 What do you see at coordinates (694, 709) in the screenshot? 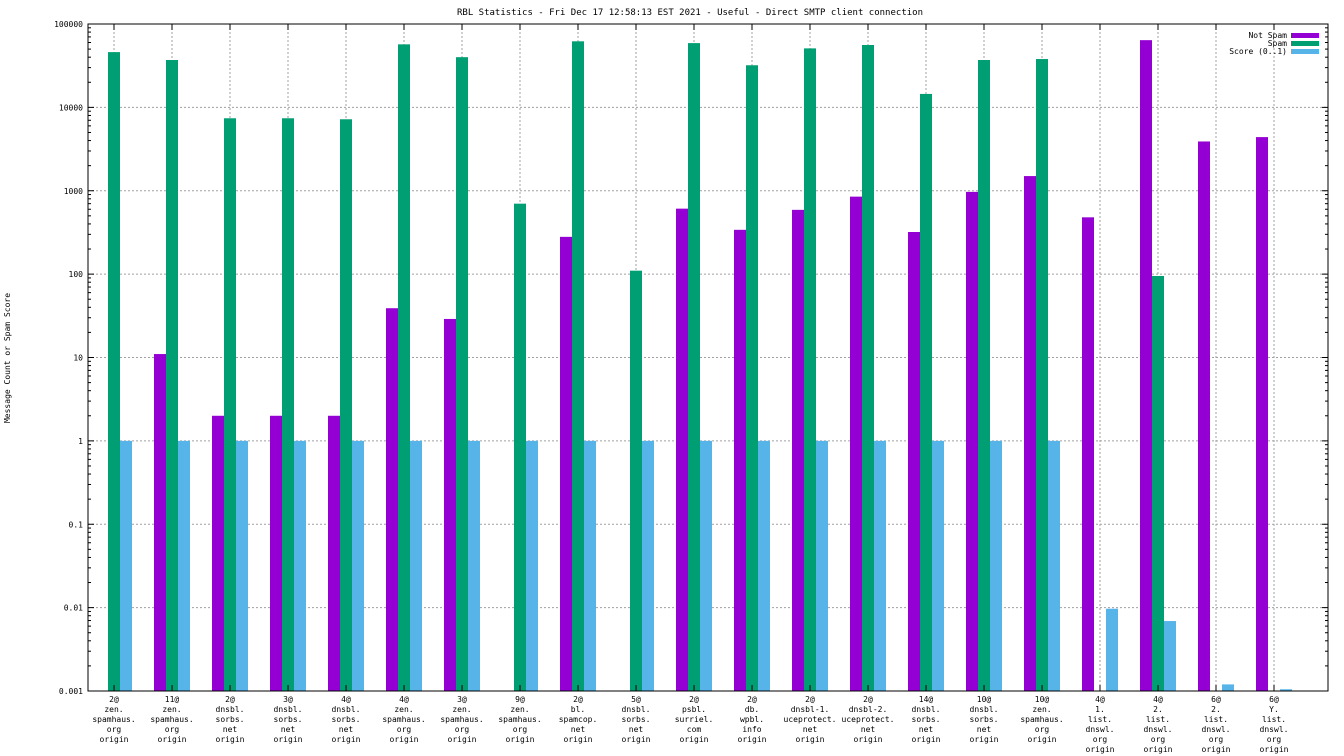
I see `x-tick-label-line: psbl.` at bounding box center [694, 709].